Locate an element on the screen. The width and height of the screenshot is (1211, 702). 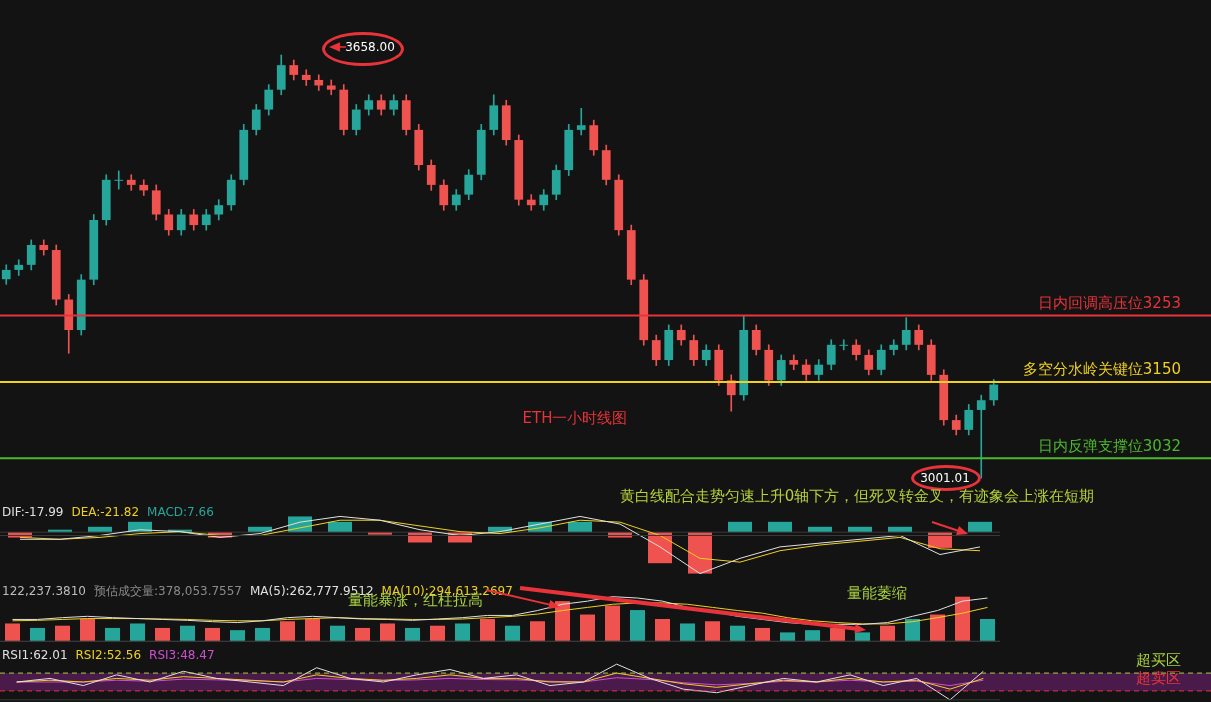
text: 3658.00 is located at coordinates (370, 47).